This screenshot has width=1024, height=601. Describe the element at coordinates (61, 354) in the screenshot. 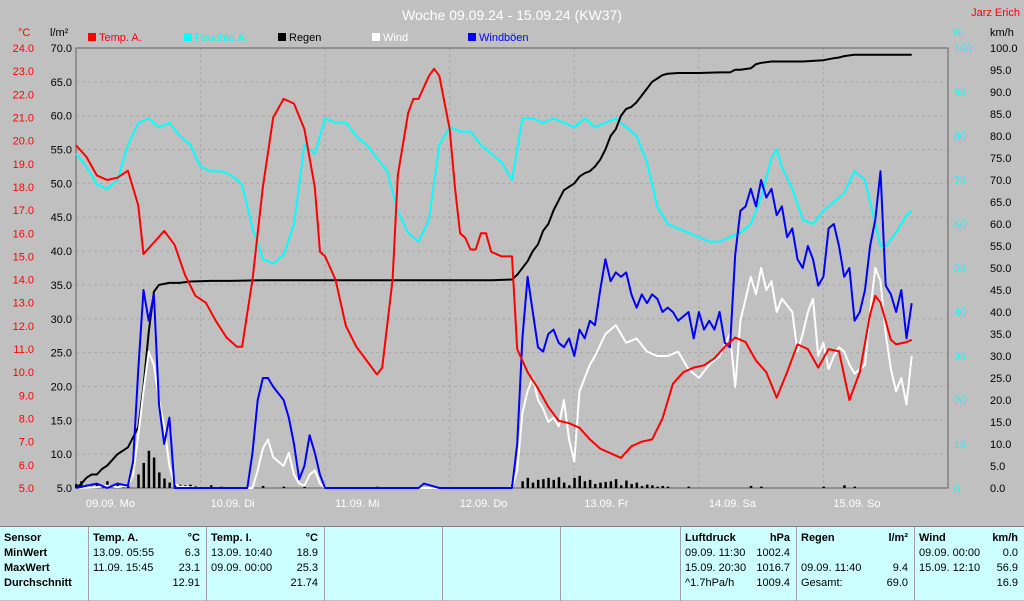

I see `rain-tick-label: 25.0` at that location.